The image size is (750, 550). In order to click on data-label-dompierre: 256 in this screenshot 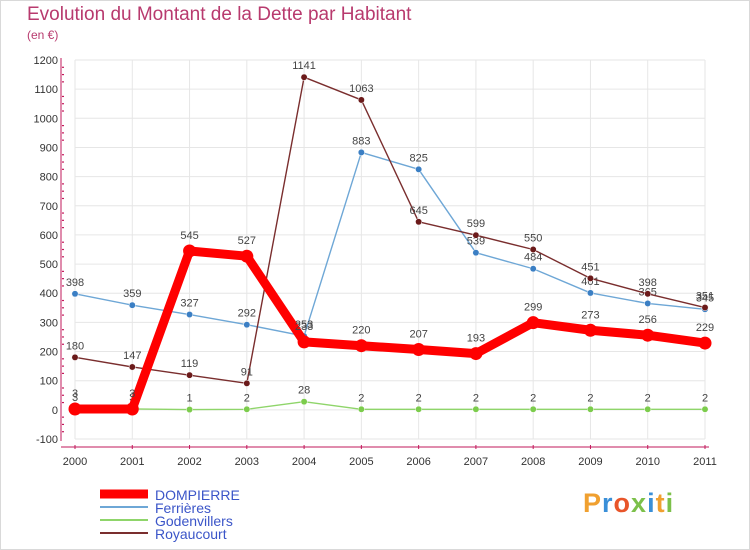, I will do `click(648, 320)`.